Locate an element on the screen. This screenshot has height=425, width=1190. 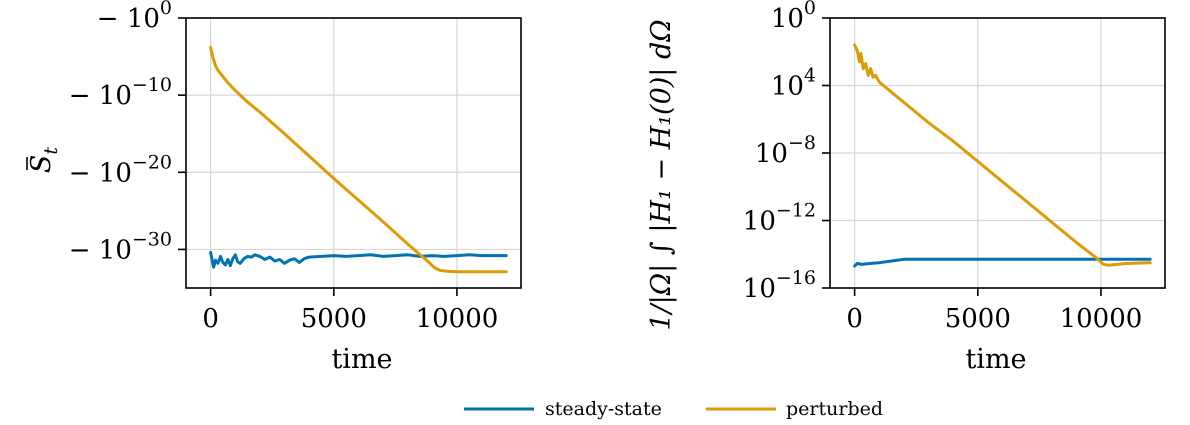
right-y-axis-label: 1/|Ω| ∫ |H₁ − H₁(0)| dΩ is located at coordinates (661, 174).